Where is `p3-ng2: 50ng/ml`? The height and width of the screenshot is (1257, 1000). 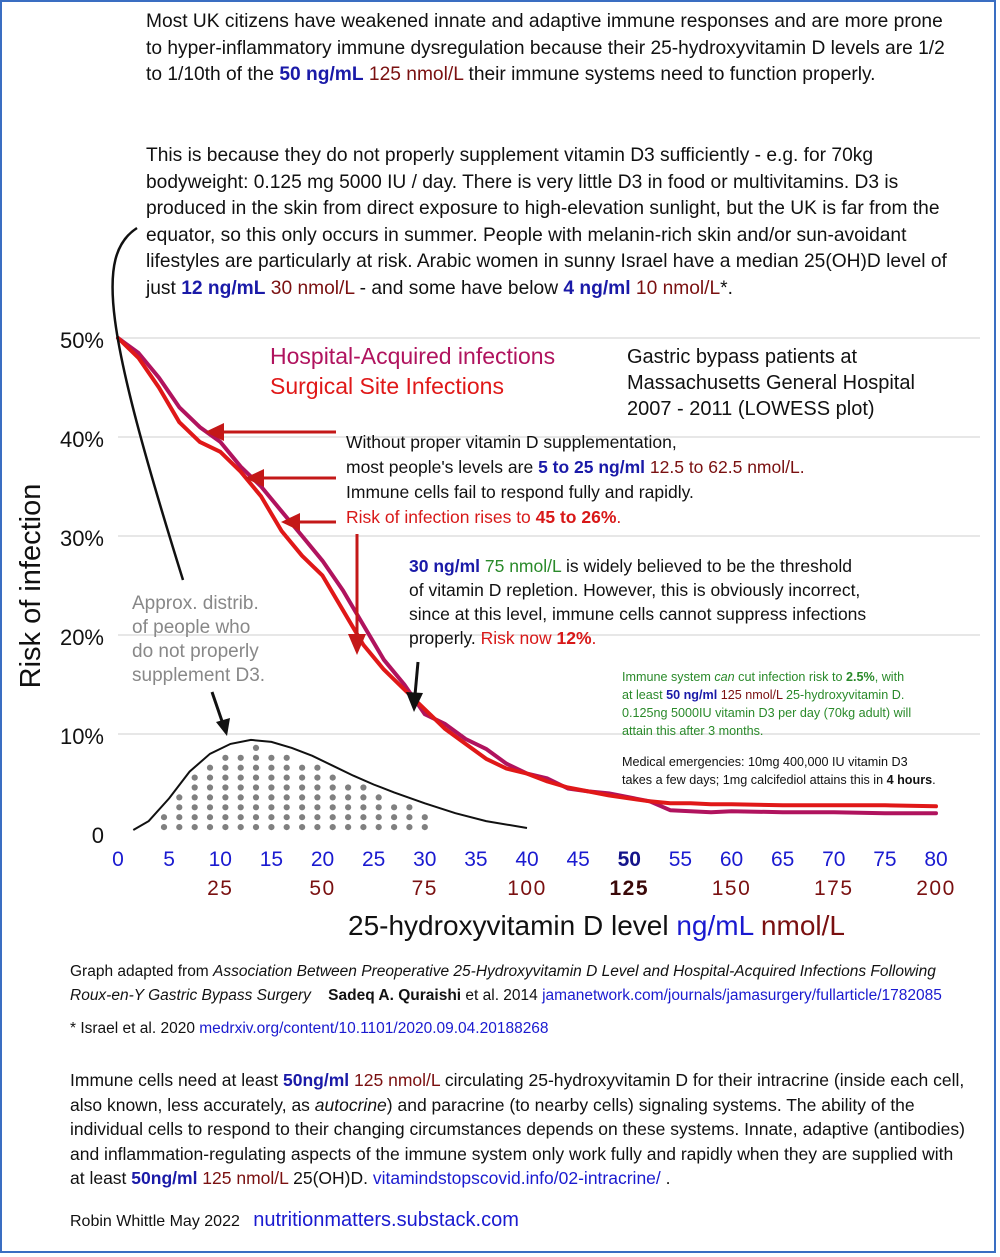 p3-ng2: 50ng/ml is located at coordinates (164, 1178).